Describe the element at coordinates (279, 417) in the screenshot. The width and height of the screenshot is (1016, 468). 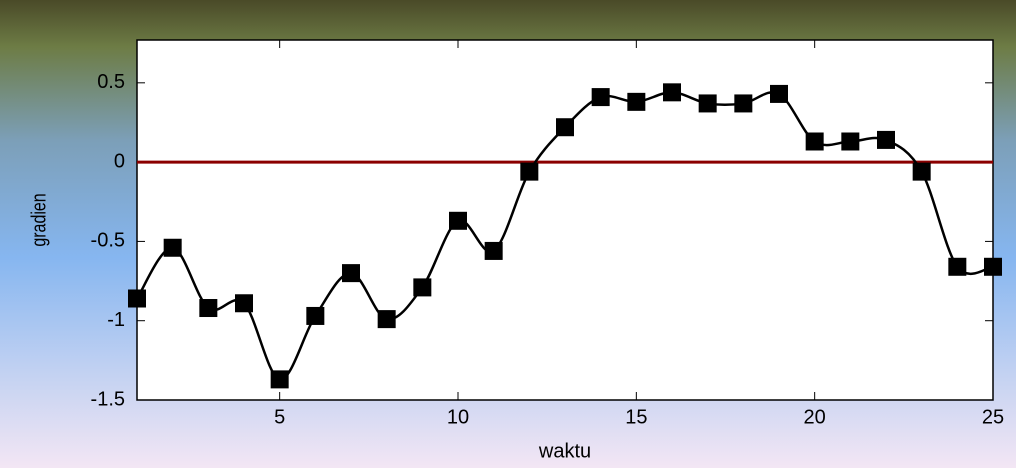
I see `x-tick-label: 5` at that location.